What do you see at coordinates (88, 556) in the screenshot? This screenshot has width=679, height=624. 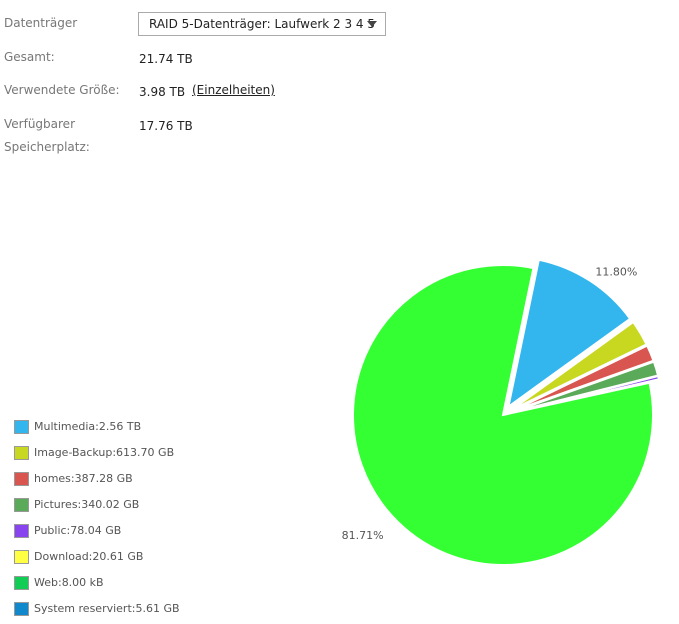 I see `legend-label: Download:20.61 GB` at bounding box center [88, 556].